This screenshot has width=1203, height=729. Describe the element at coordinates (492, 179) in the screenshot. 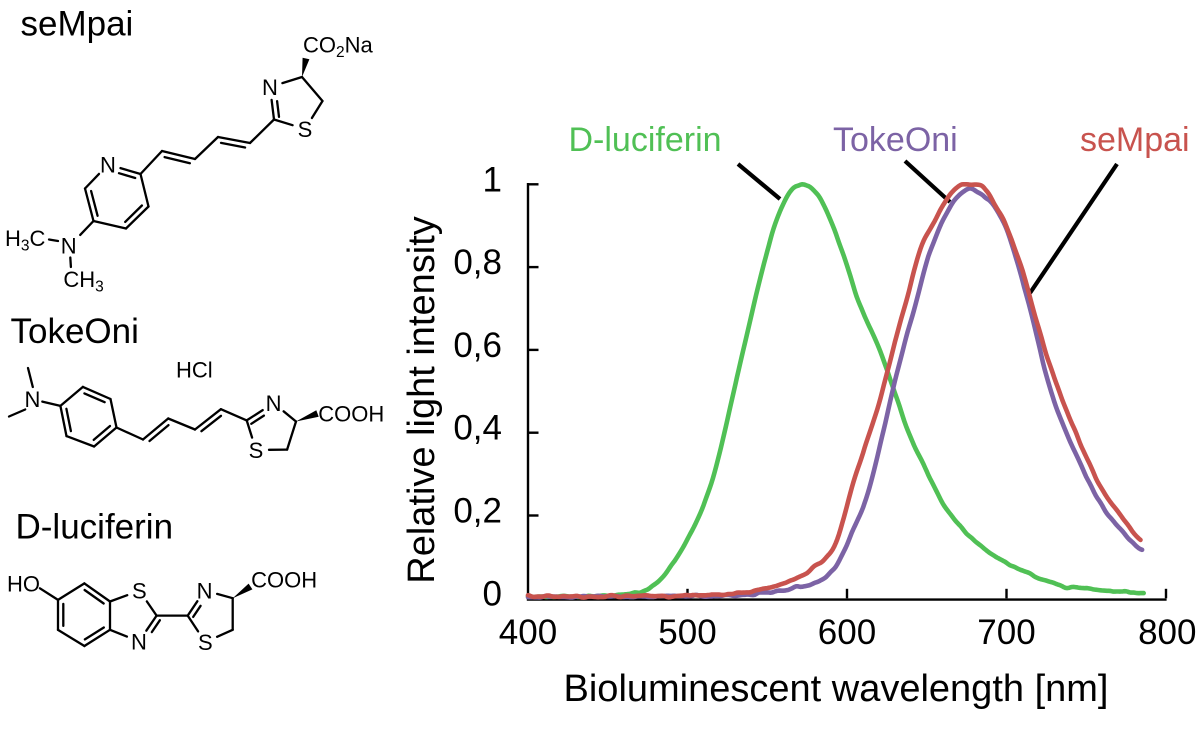

I see `svg-text: 1` at that location.